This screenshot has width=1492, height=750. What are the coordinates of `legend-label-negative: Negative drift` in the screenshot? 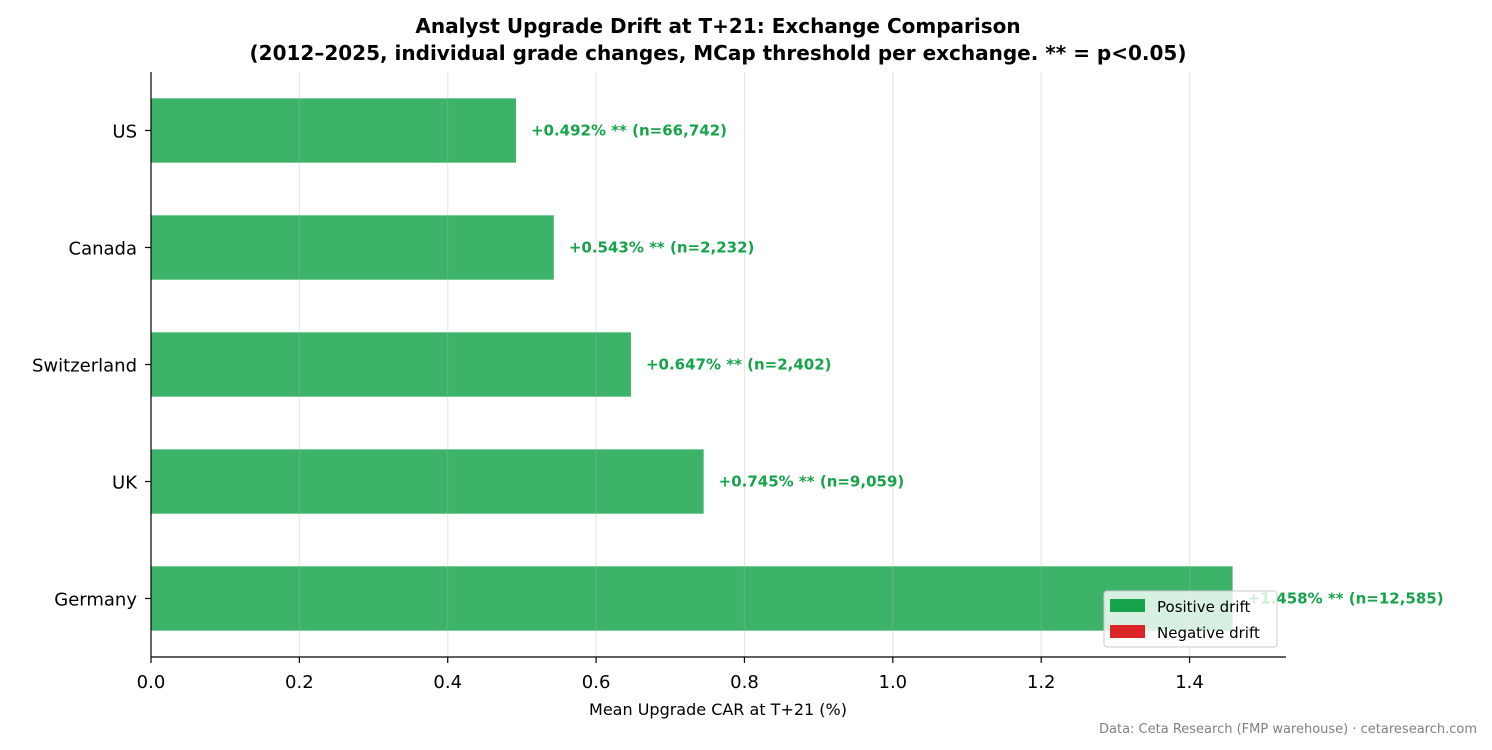 It's located at (1208, 633).